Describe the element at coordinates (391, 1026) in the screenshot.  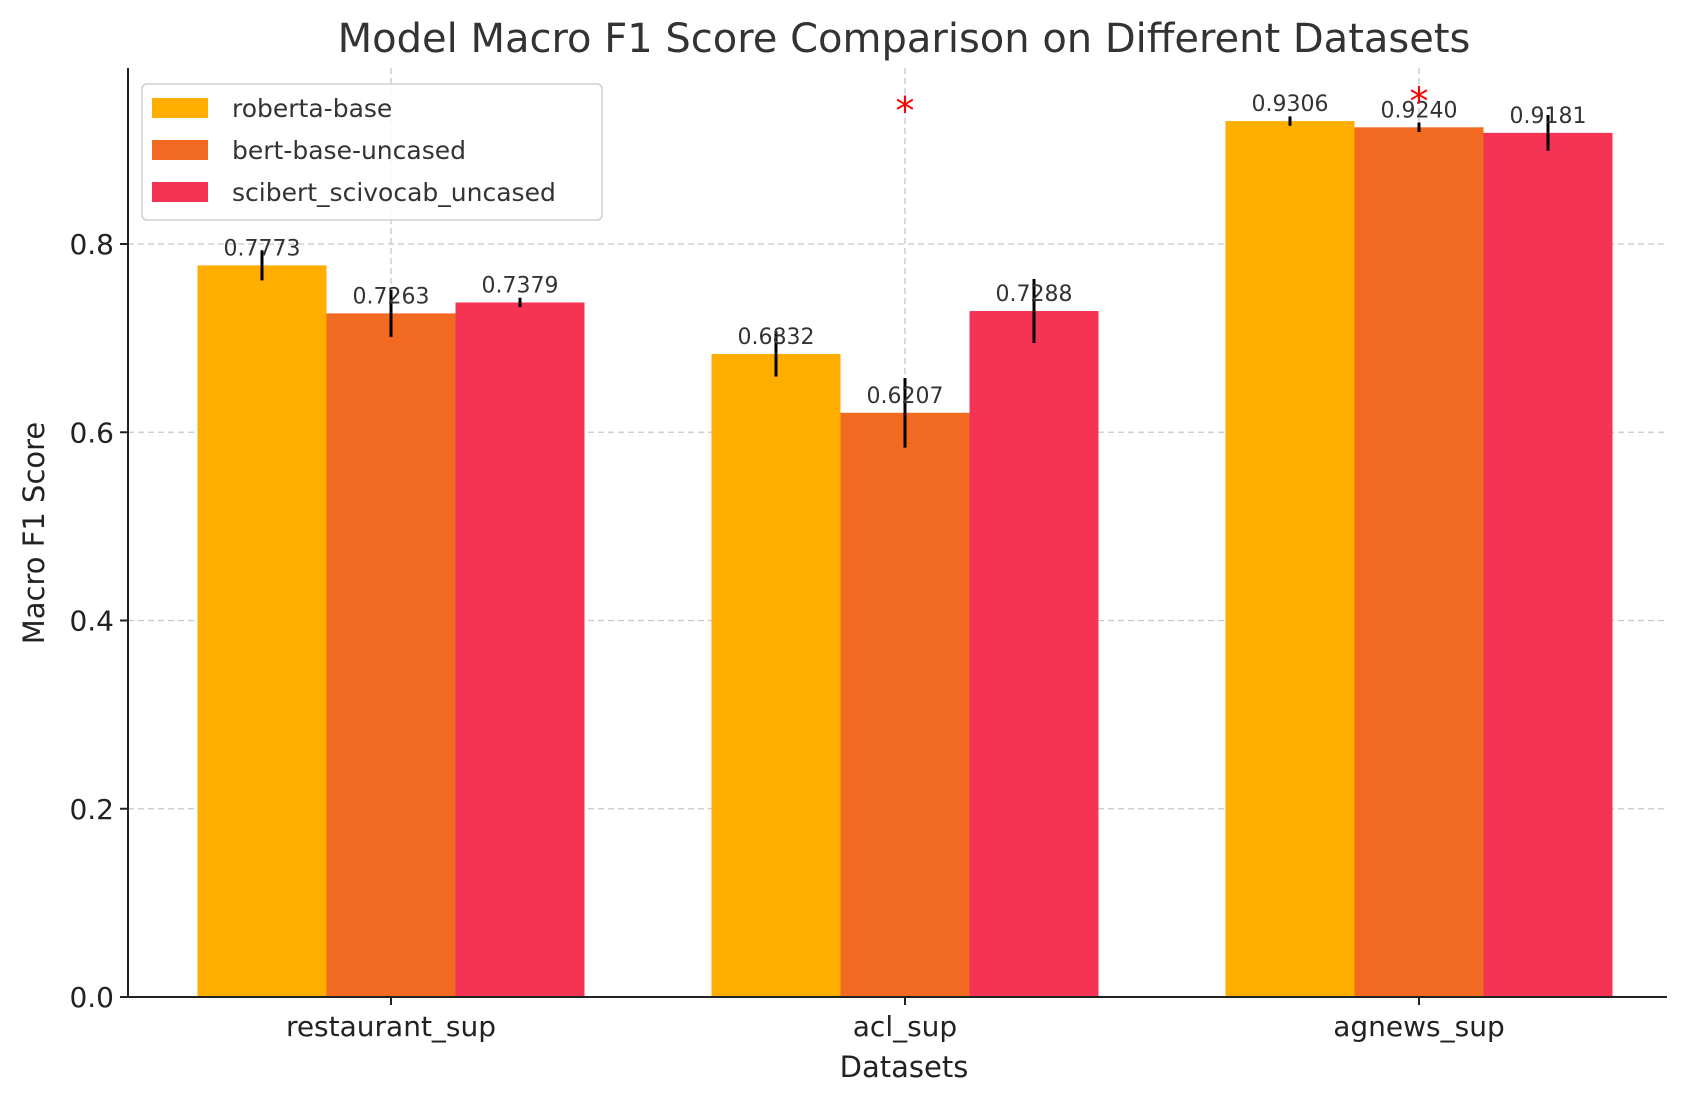
I see `x-tick-label: restaurant_sup` at that location.